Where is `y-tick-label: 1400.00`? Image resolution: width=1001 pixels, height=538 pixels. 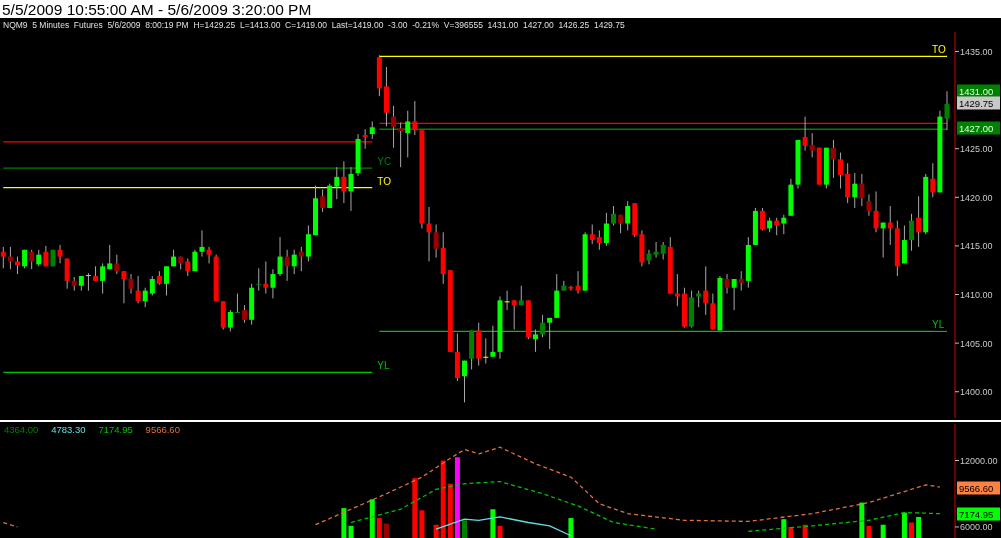
y-tick-label: 1400.00 is located at coordinates (976, 392).